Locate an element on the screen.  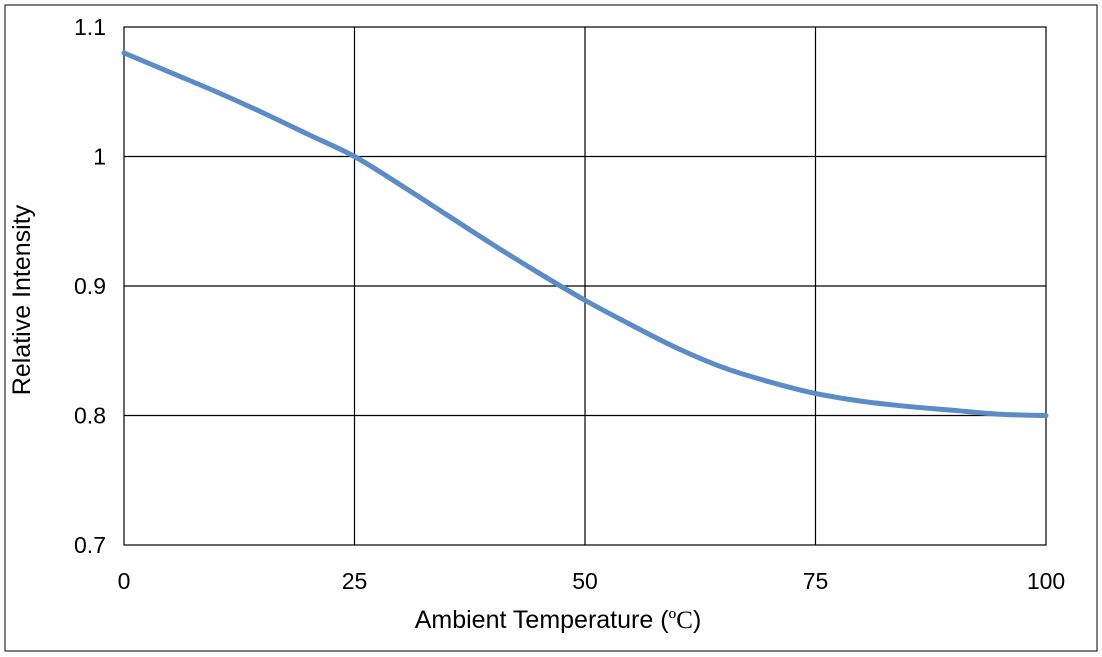
x-tick-label: 75 is located at coordinates (816, 581).